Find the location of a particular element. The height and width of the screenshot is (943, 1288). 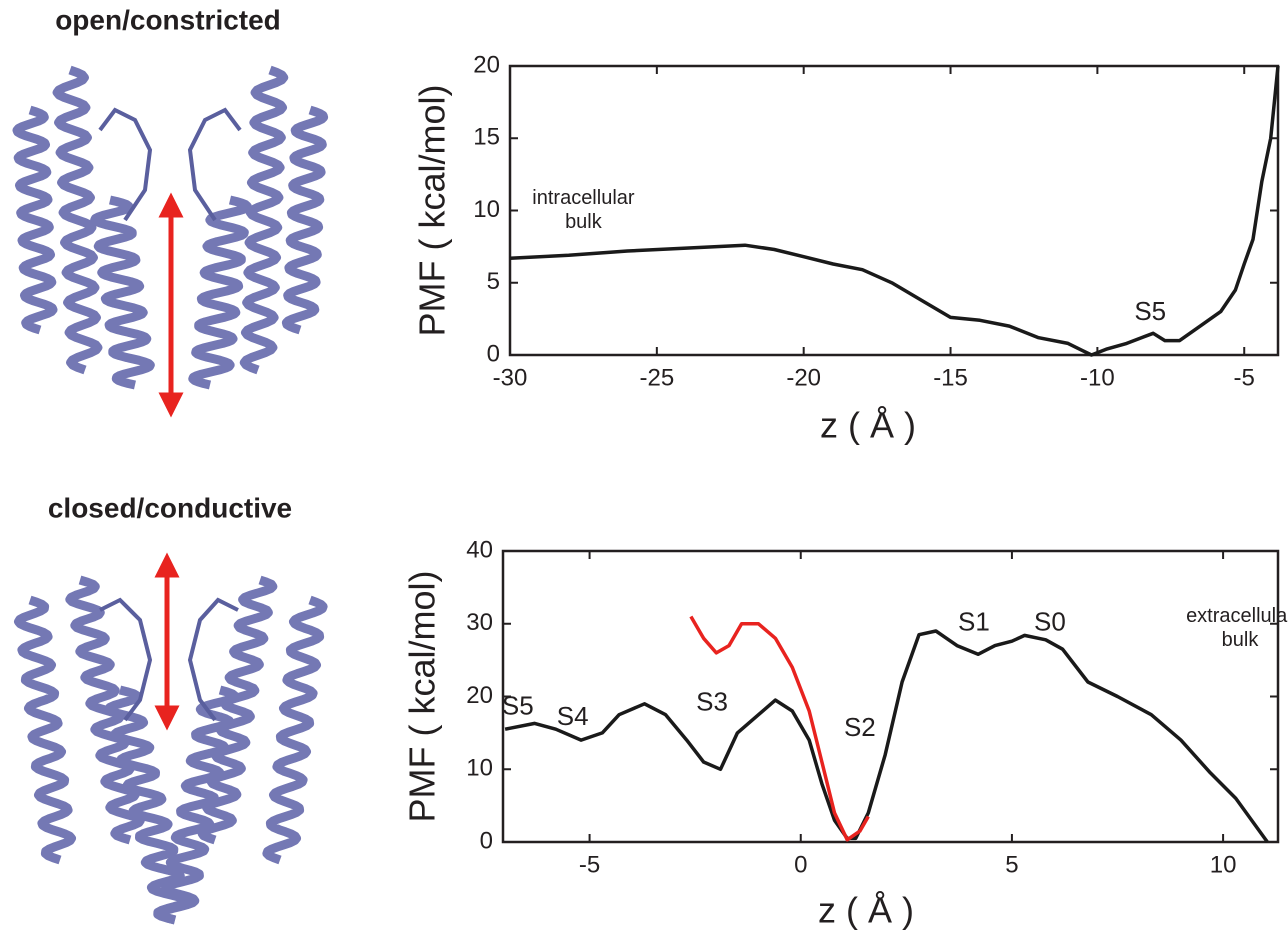

x-tick-label: -25 is located at coordinates (657, 377).